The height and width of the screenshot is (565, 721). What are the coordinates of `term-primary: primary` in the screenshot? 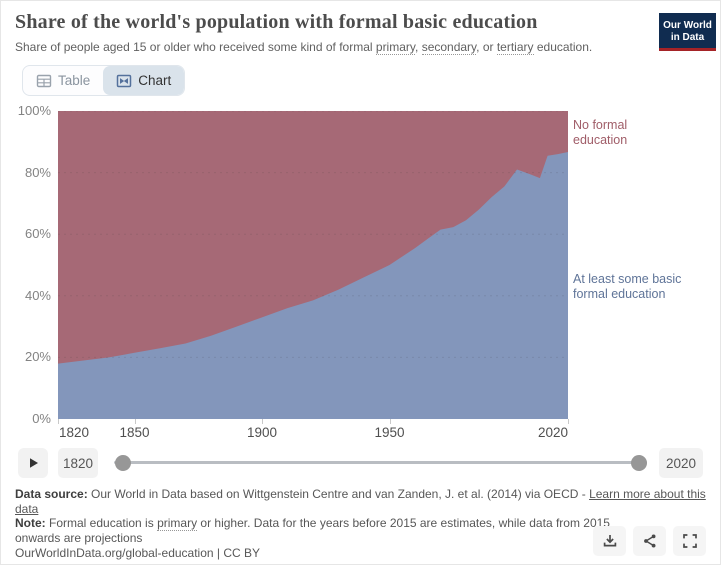 It's located at (395, 47).